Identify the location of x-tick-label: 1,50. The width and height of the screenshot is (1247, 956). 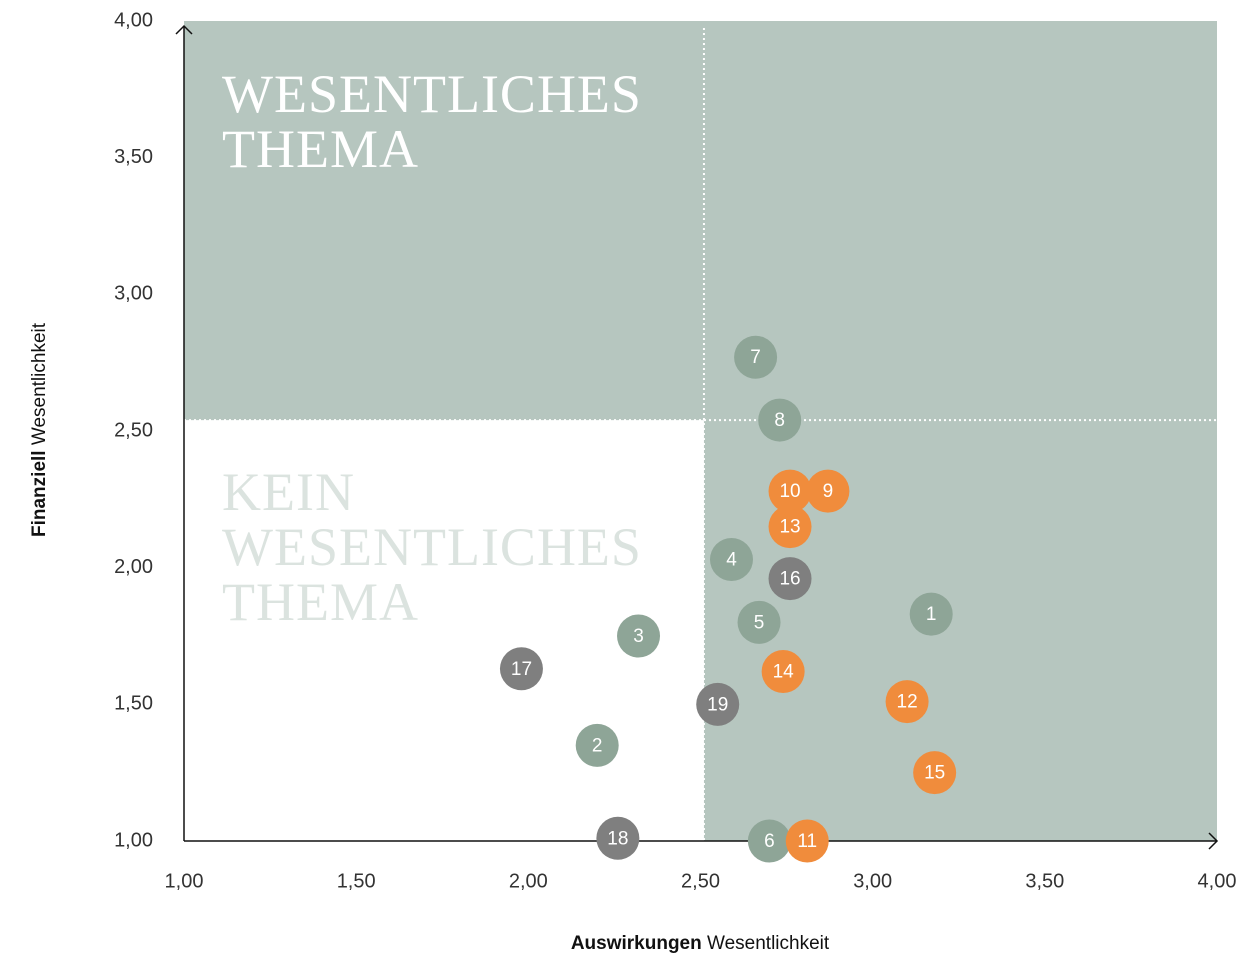
(356, 881).